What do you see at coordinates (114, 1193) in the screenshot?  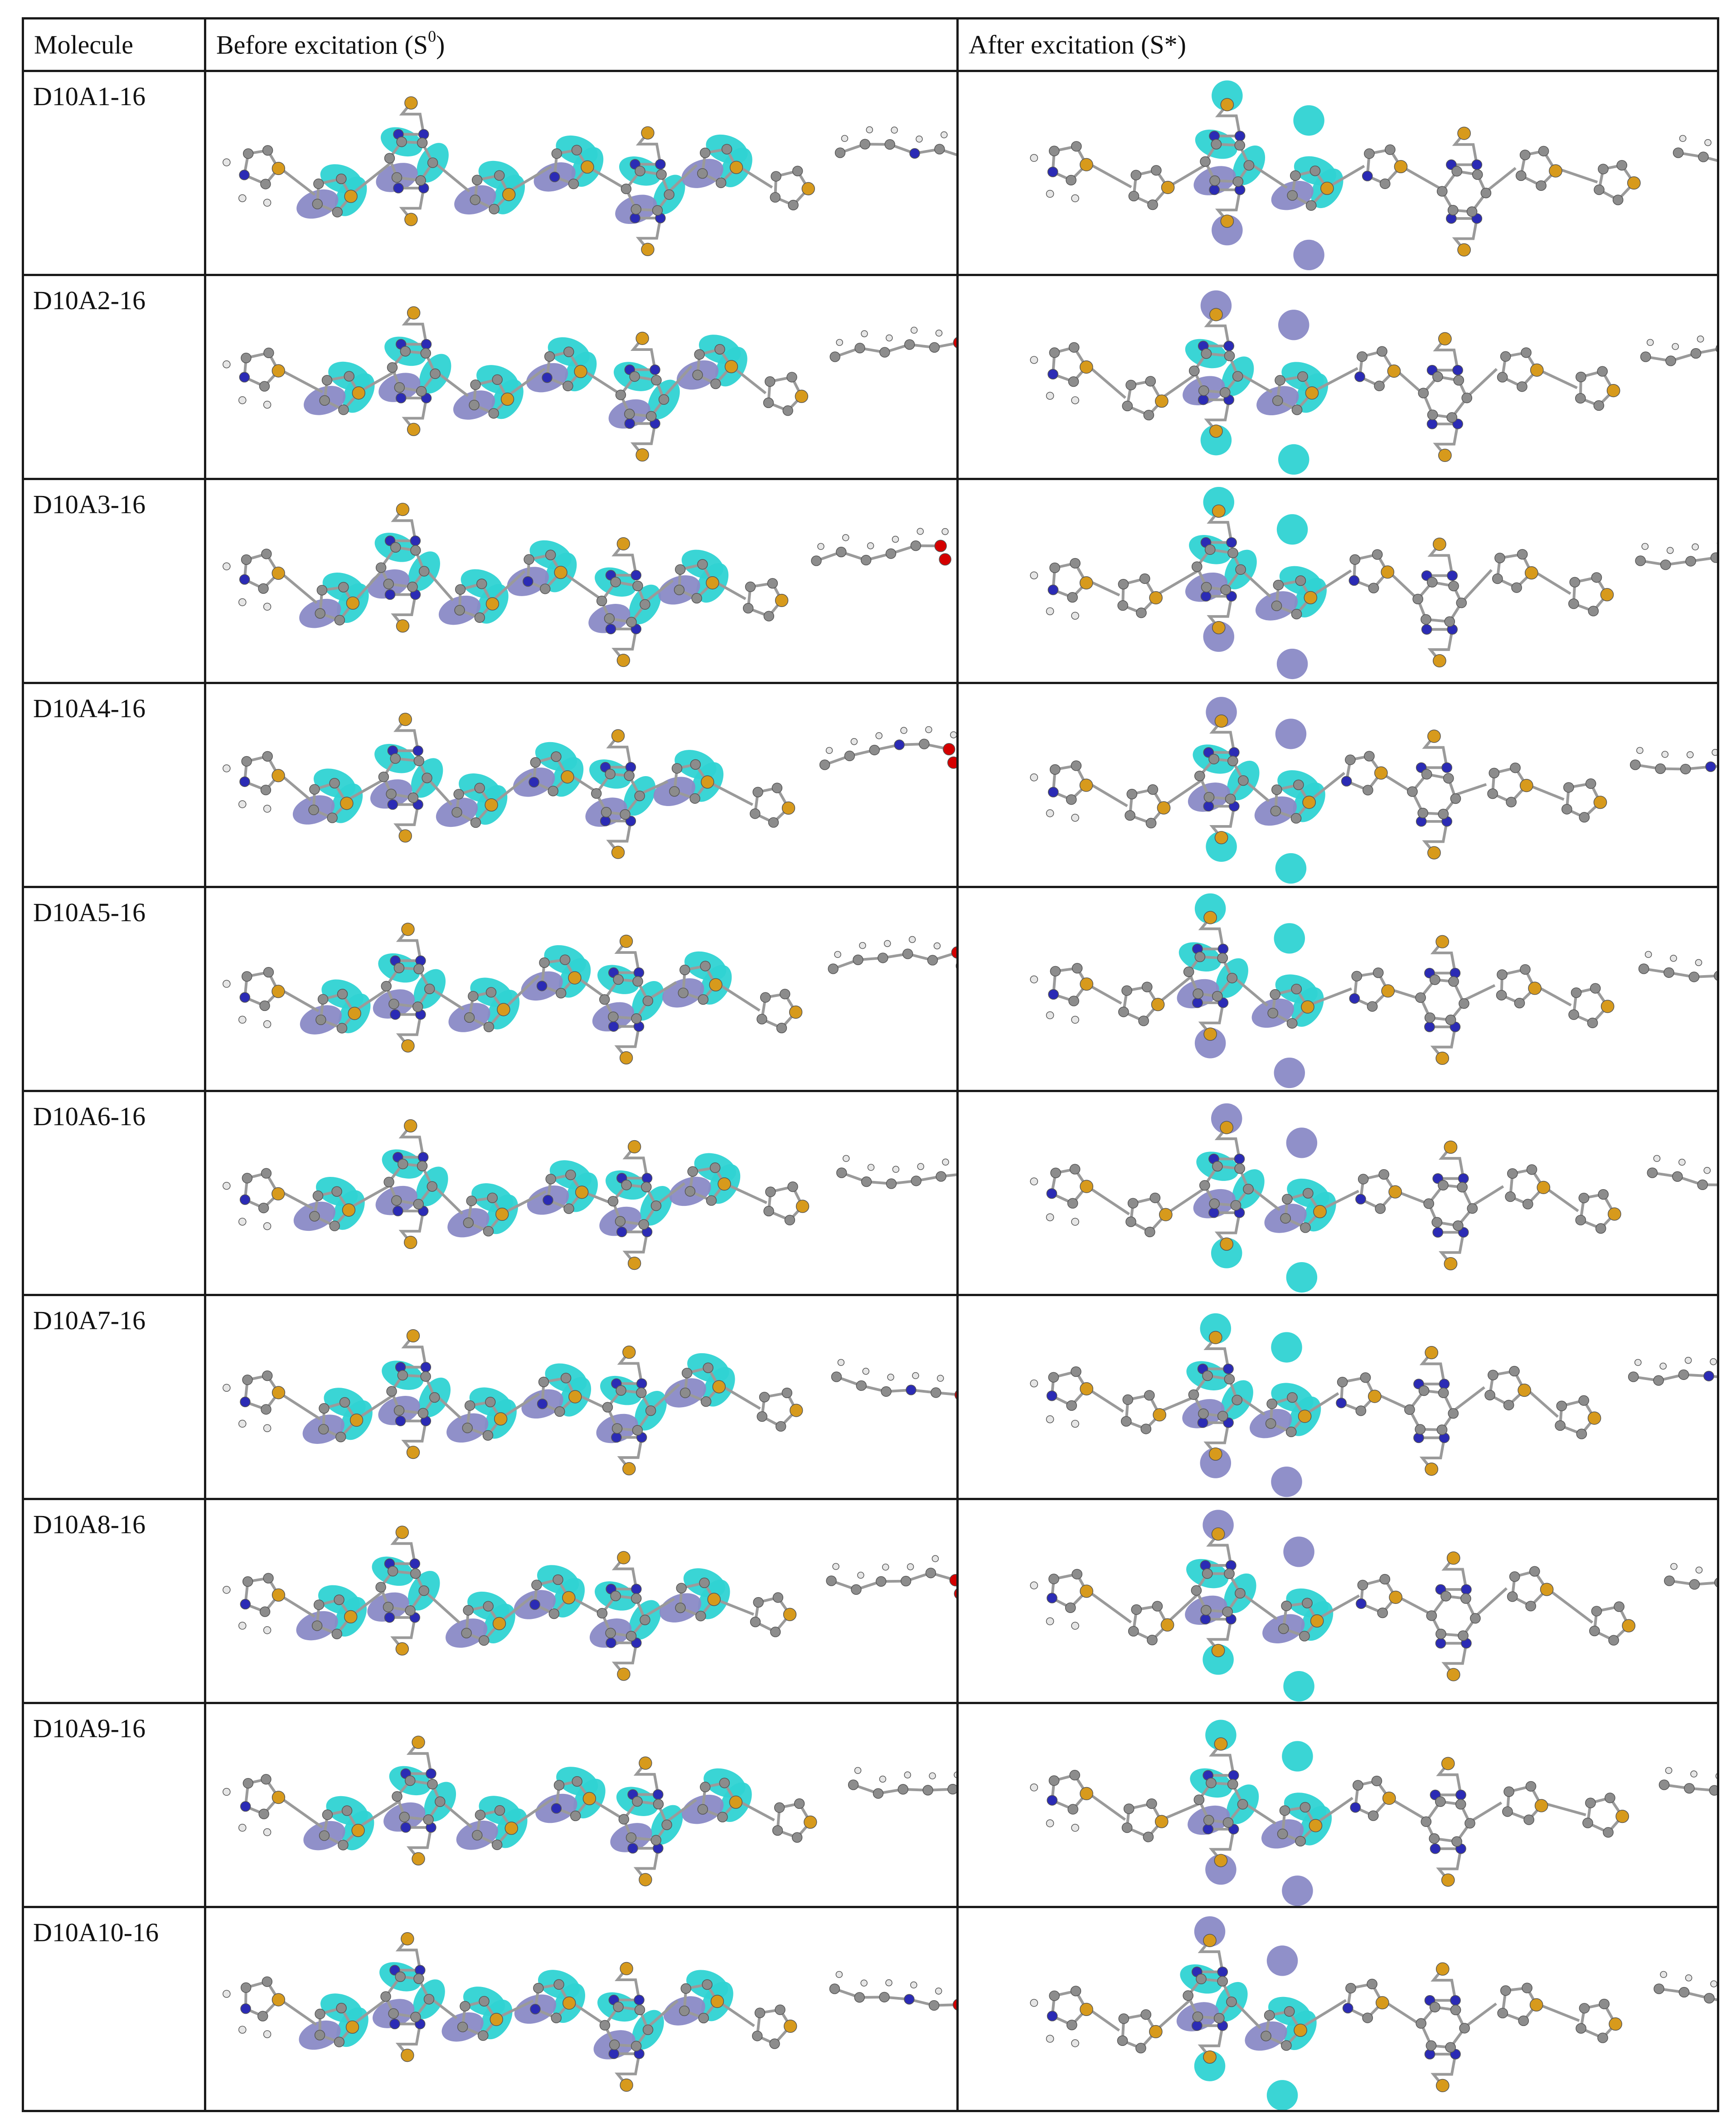 I see `molecule-name-cell: D10A6-16` at bounding box center [114, 1193].